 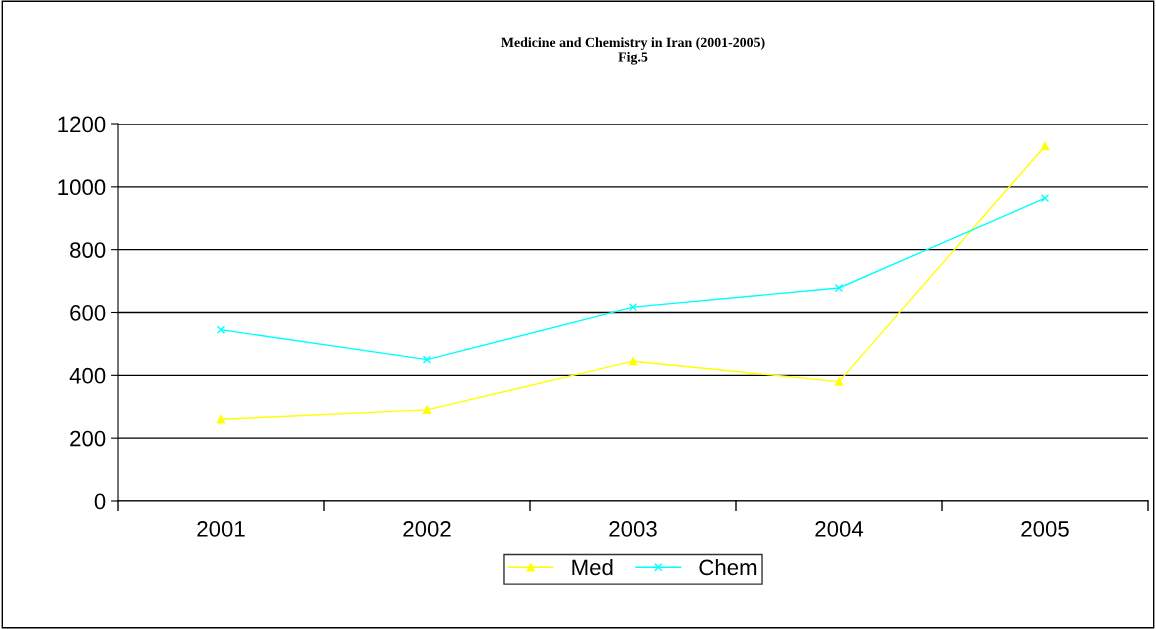 What do you see at coordinates (87, 375) in the screenshot?
I see `y-tick-label: 400` at bounding box center [87, 375].